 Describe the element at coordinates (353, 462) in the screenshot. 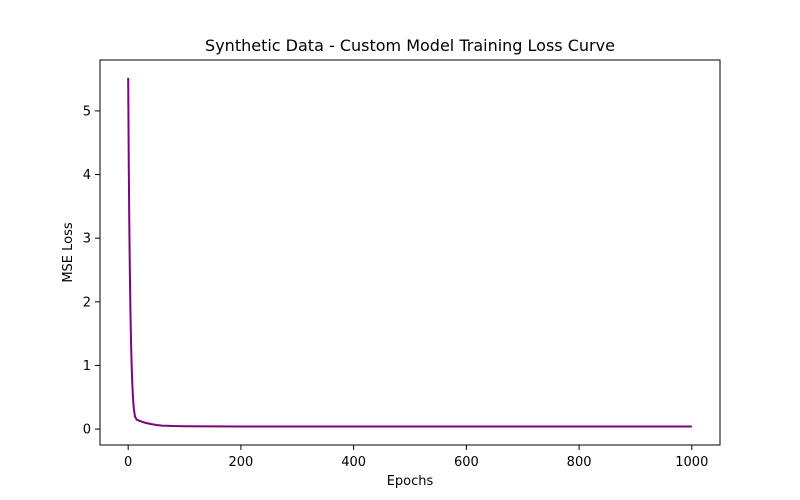

I see `x-tick-label: 400` at that location.